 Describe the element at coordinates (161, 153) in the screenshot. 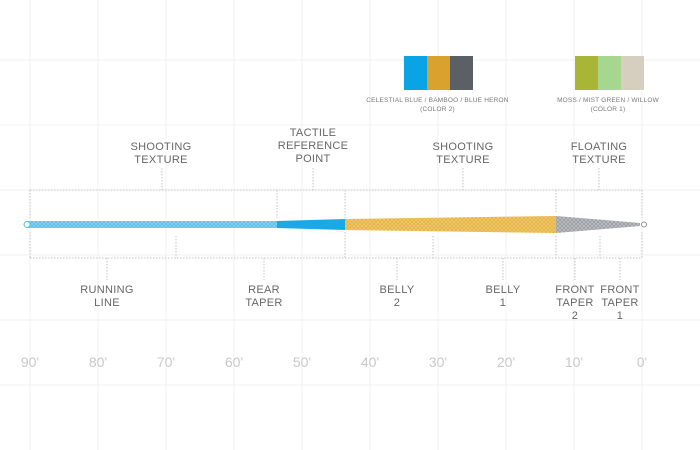

I see `shooting-texture-left-label: SHOOTING TEXTURE` at that location.